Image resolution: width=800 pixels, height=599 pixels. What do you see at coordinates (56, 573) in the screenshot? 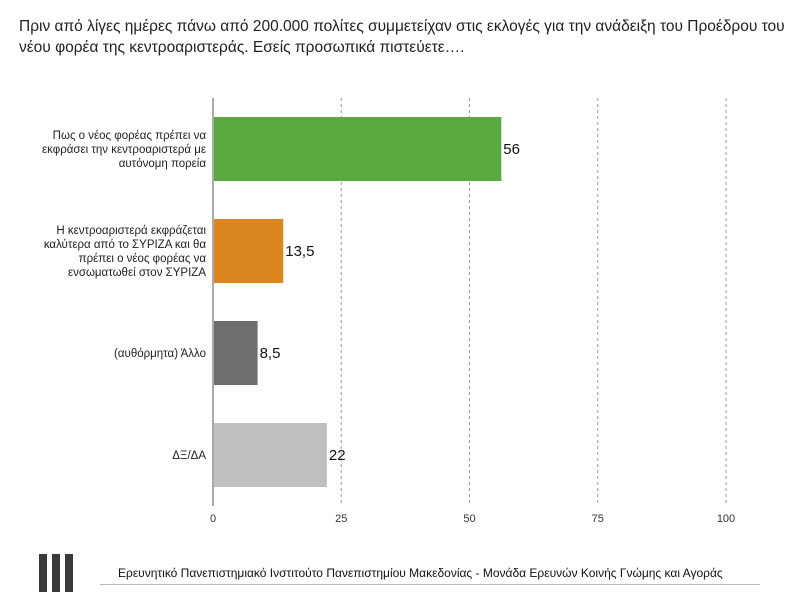
I see `university-columns-logo` at bounding box center [56, 573].